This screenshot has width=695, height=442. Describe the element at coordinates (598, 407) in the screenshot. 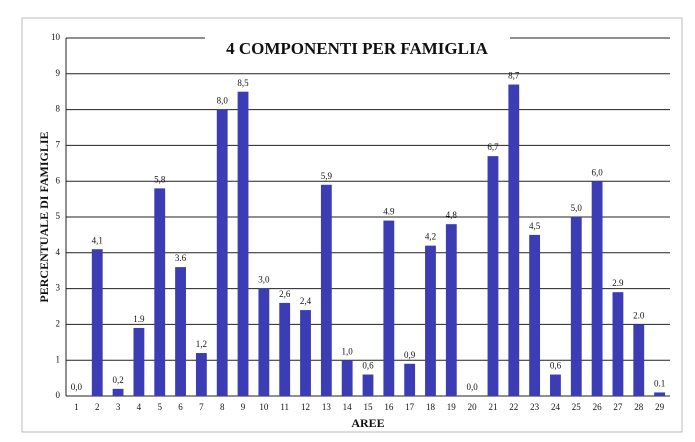

I see `x-tick-label: 26` at that location.